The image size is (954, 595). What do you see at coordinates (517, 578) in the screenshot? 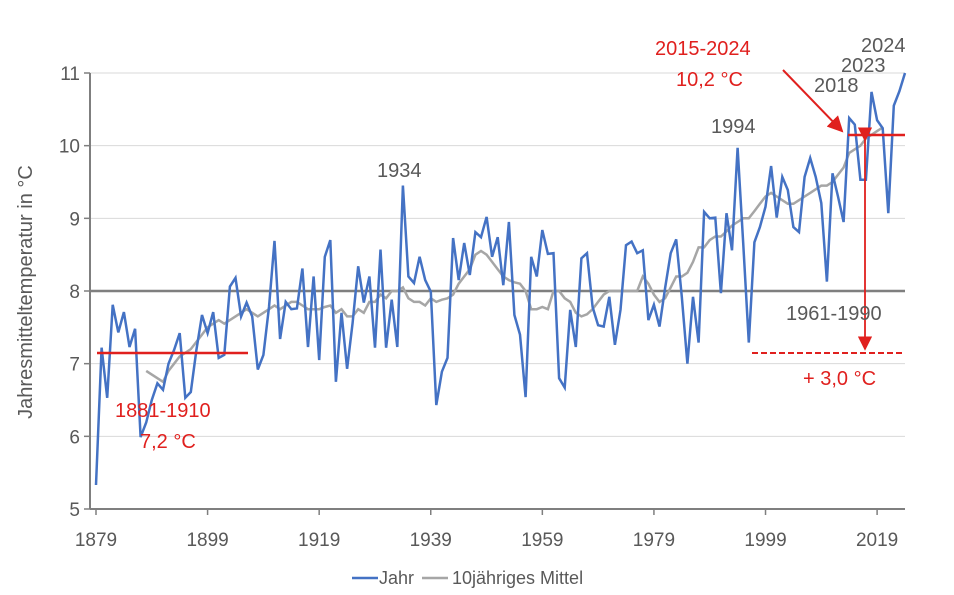
I see `legend-label-mittel: 10jähriges Mittel` at bounding box center [517, 578].